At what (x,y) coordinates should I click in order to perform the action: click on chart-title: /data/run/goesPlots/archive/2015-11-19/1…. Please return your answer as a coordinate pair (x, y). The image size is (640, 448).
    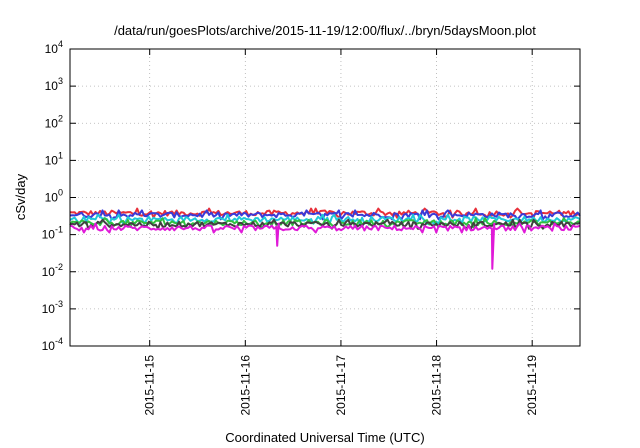
    Looking at the image, I should click on (325, 30).